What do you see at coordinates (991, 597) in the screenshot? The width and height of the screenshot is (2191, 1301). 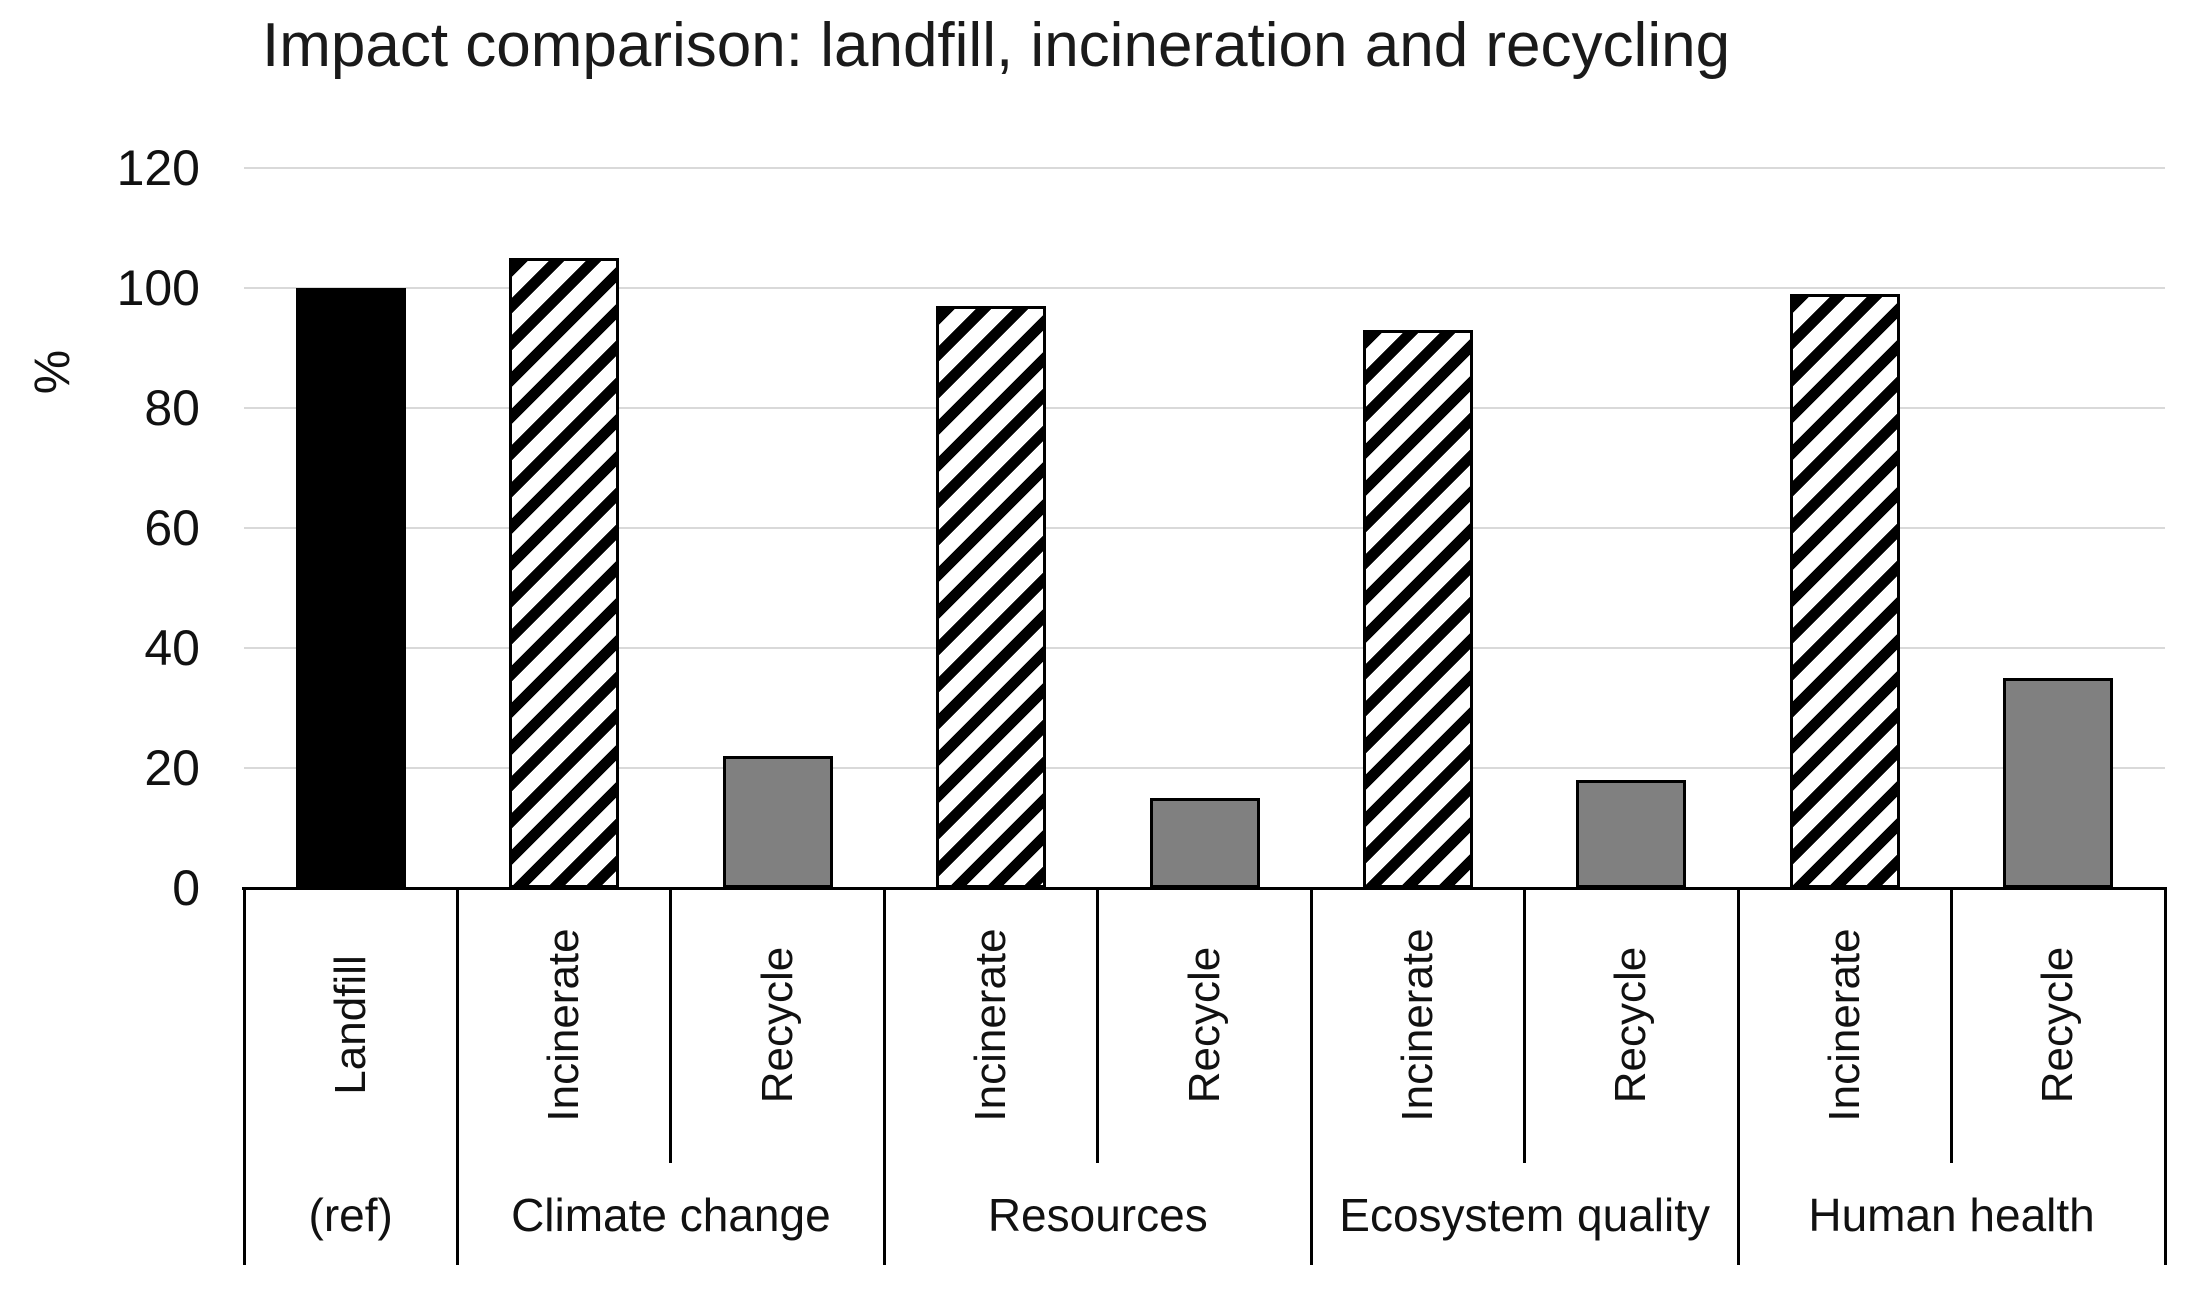 I see `bar-incinerate-resources` at bounding box center [991, 597].